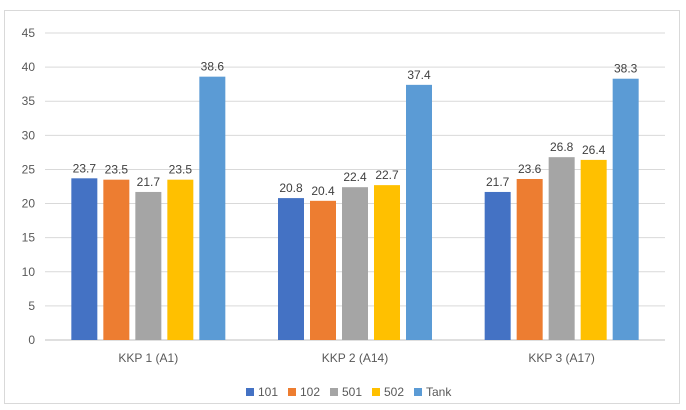 The image size is (686, 410). Describe the element at coordinates (561, 358) in the screenshot. I see `category-label: KKP 3 (A17)` at that location.